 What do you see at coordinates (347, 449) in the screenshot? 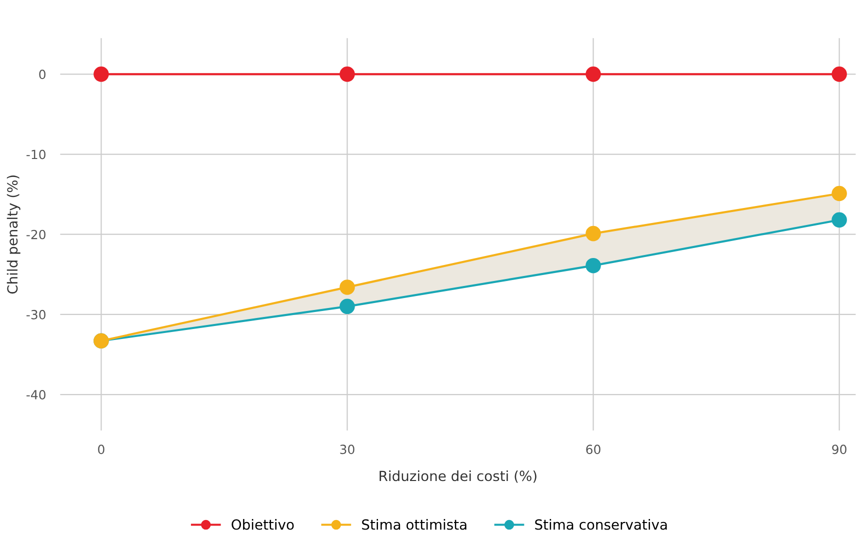
I see `x-tick-label: 30` at bounding box center [347, 449].